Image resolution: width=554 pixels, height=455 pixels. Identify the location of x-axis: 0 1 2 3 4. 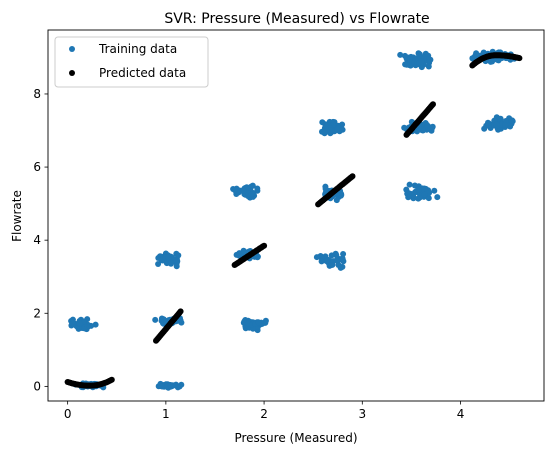
(264, 411).